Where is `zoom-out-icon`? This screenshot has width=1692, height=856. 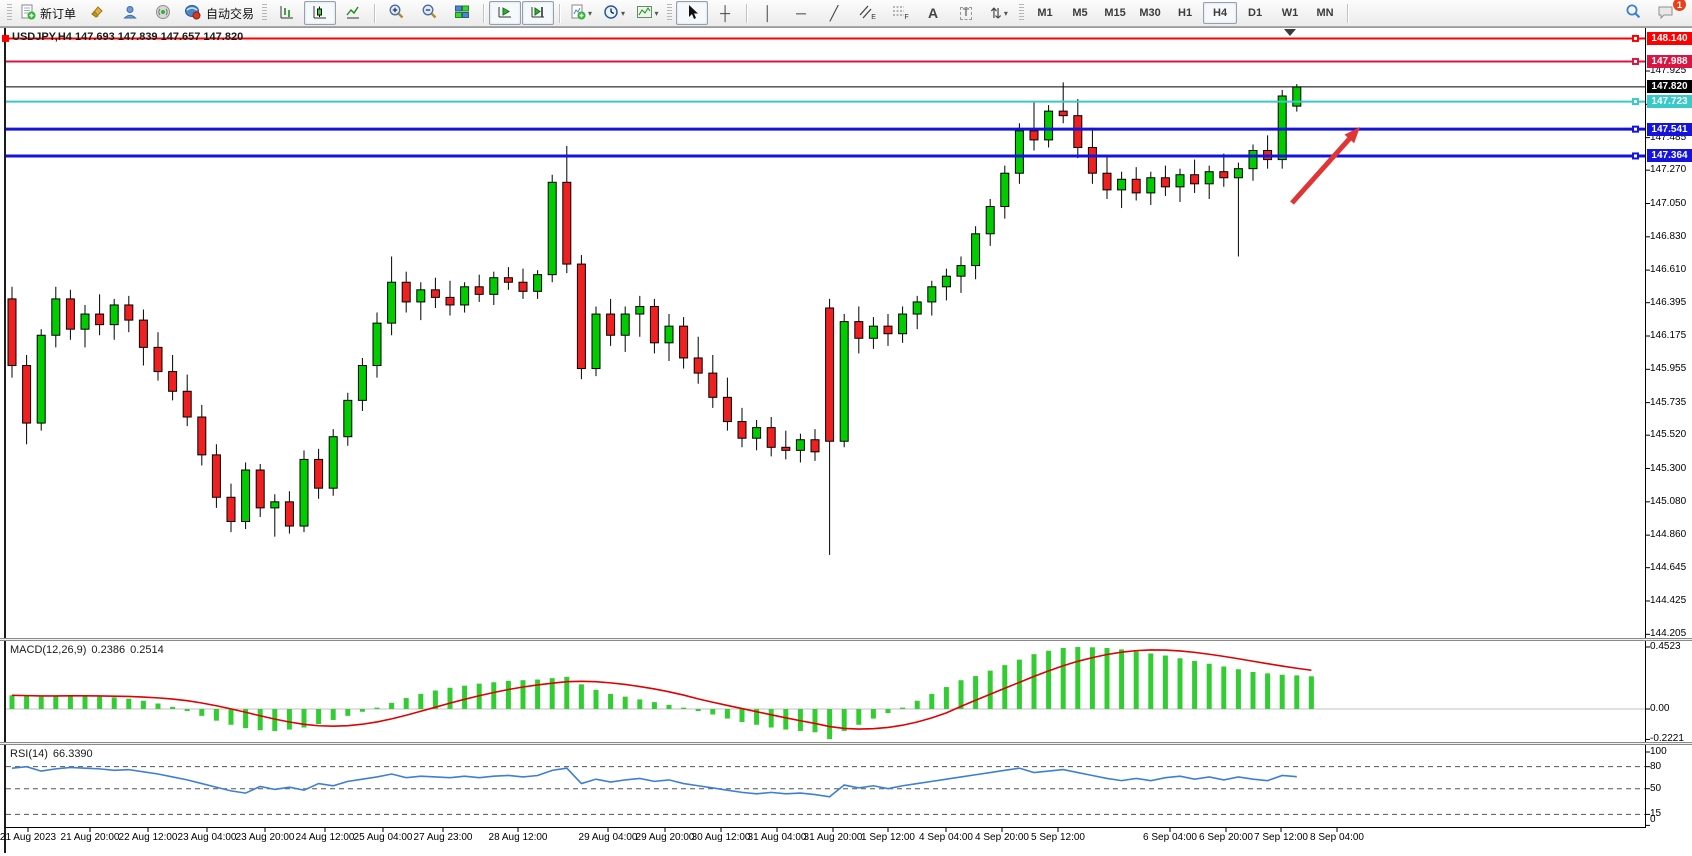
zoom-out-icon is located at coordinates (429, 13).